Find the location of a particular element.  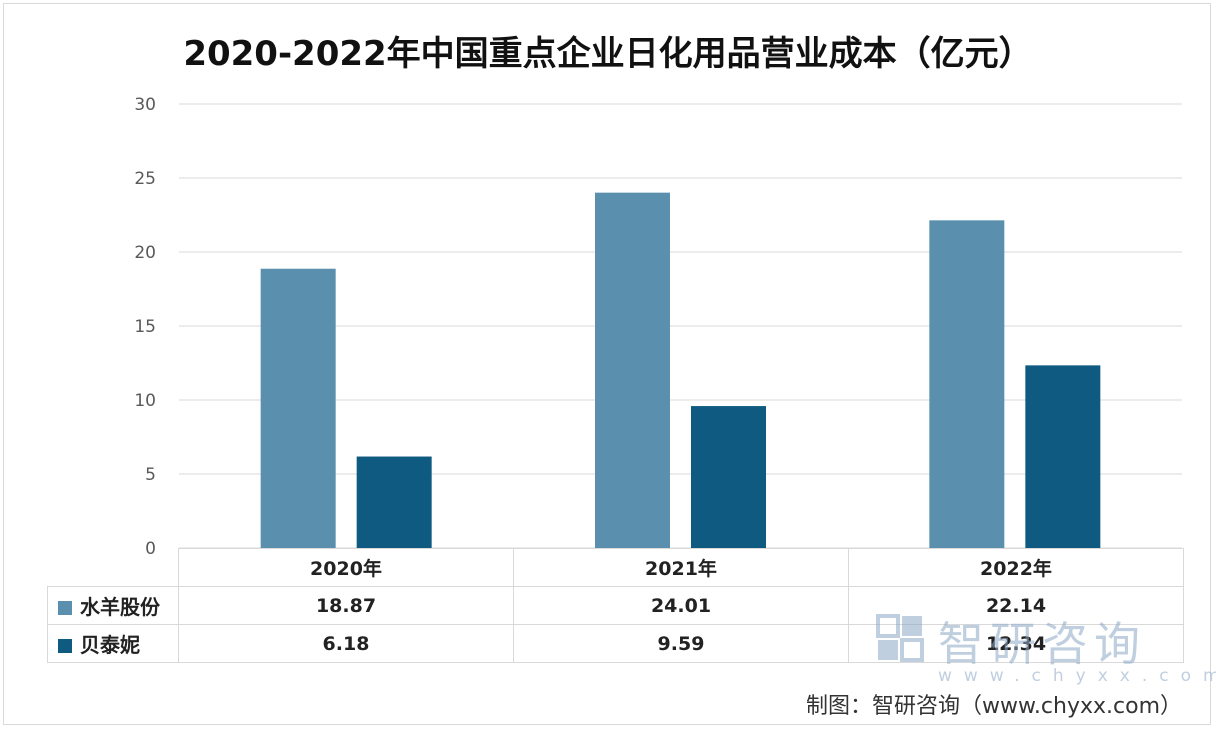

watermark: 智研咨询 www.chyxx.com is located at coordinates (1046, 648).